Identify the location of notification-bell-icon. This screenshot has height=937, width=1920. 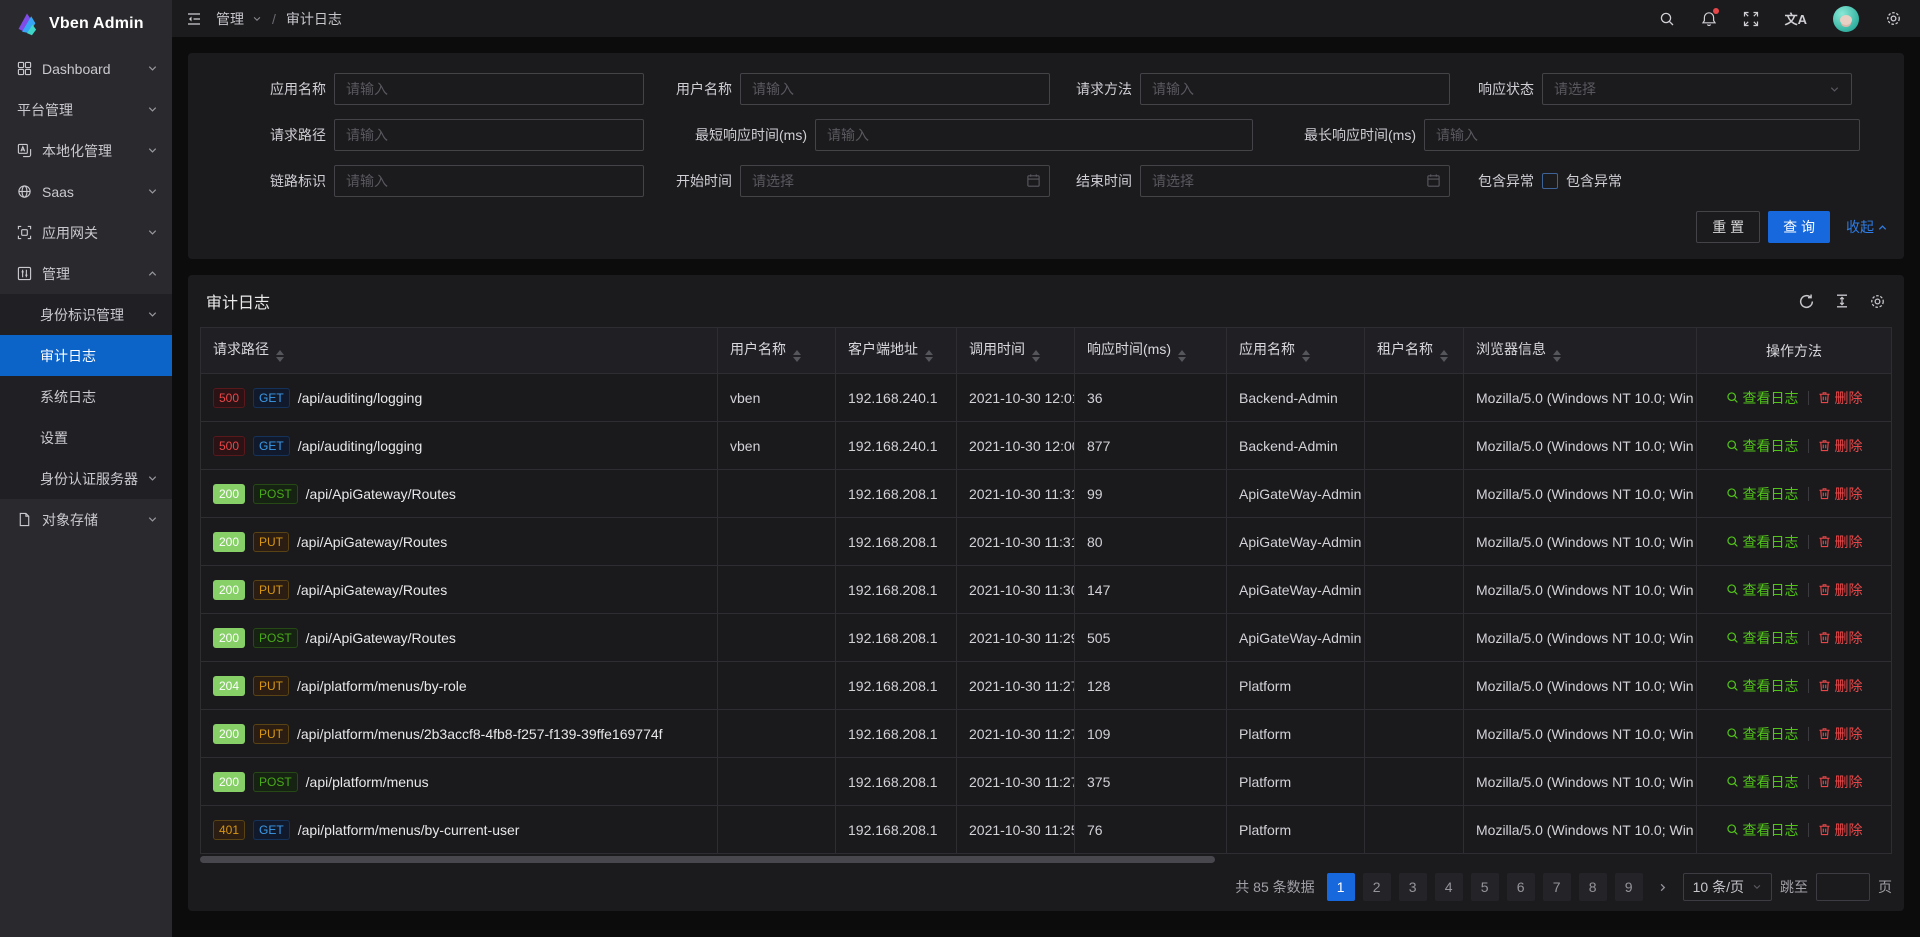
(1710, 17).